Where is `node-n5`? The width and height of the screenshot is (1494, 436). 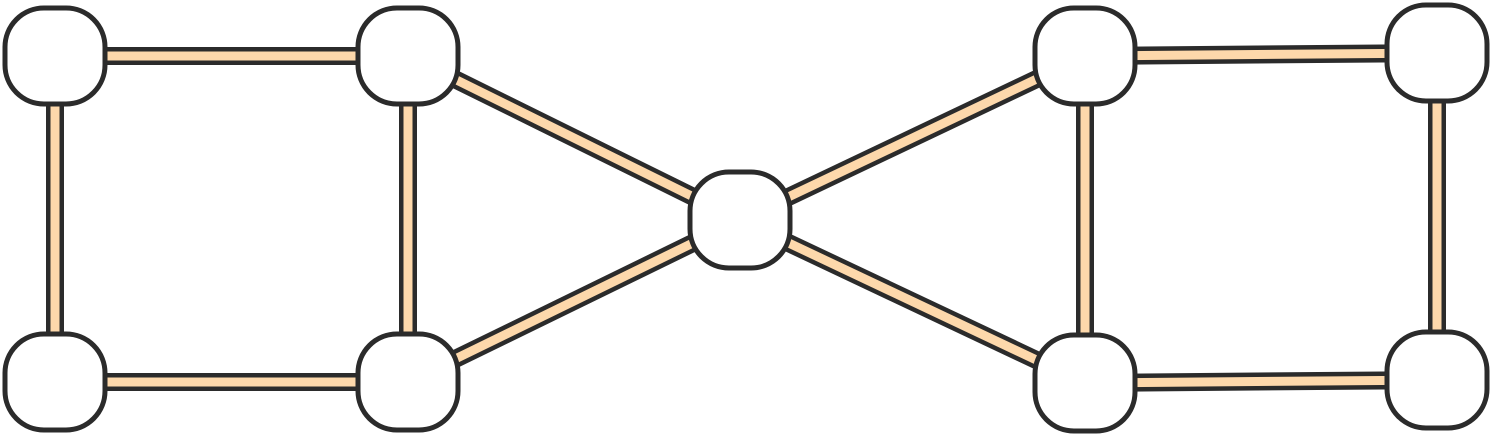
node-n5 is located at coordinates (740, 220).